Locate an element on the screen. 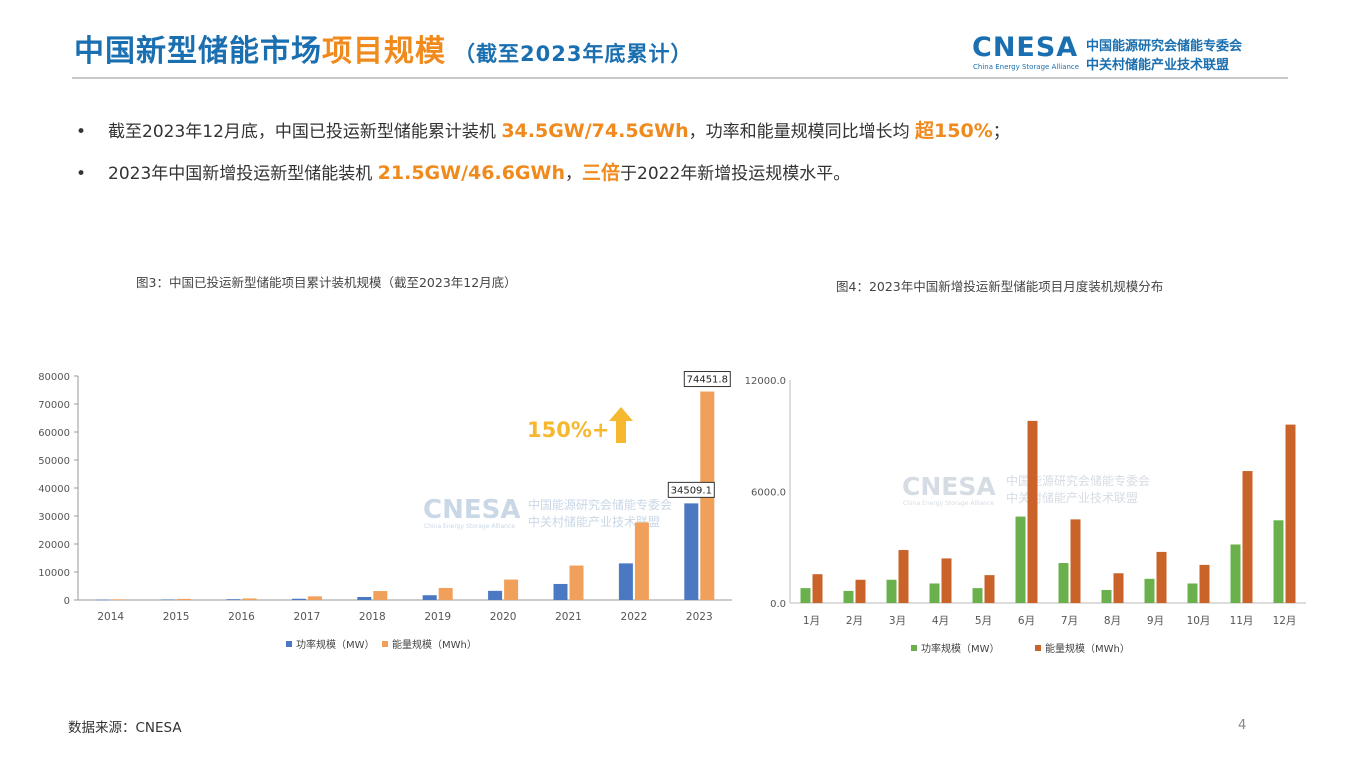 The height and width of the screenshot is (760, 1350). x-tick-label: 7月 is located at coordinates (1069, 621).